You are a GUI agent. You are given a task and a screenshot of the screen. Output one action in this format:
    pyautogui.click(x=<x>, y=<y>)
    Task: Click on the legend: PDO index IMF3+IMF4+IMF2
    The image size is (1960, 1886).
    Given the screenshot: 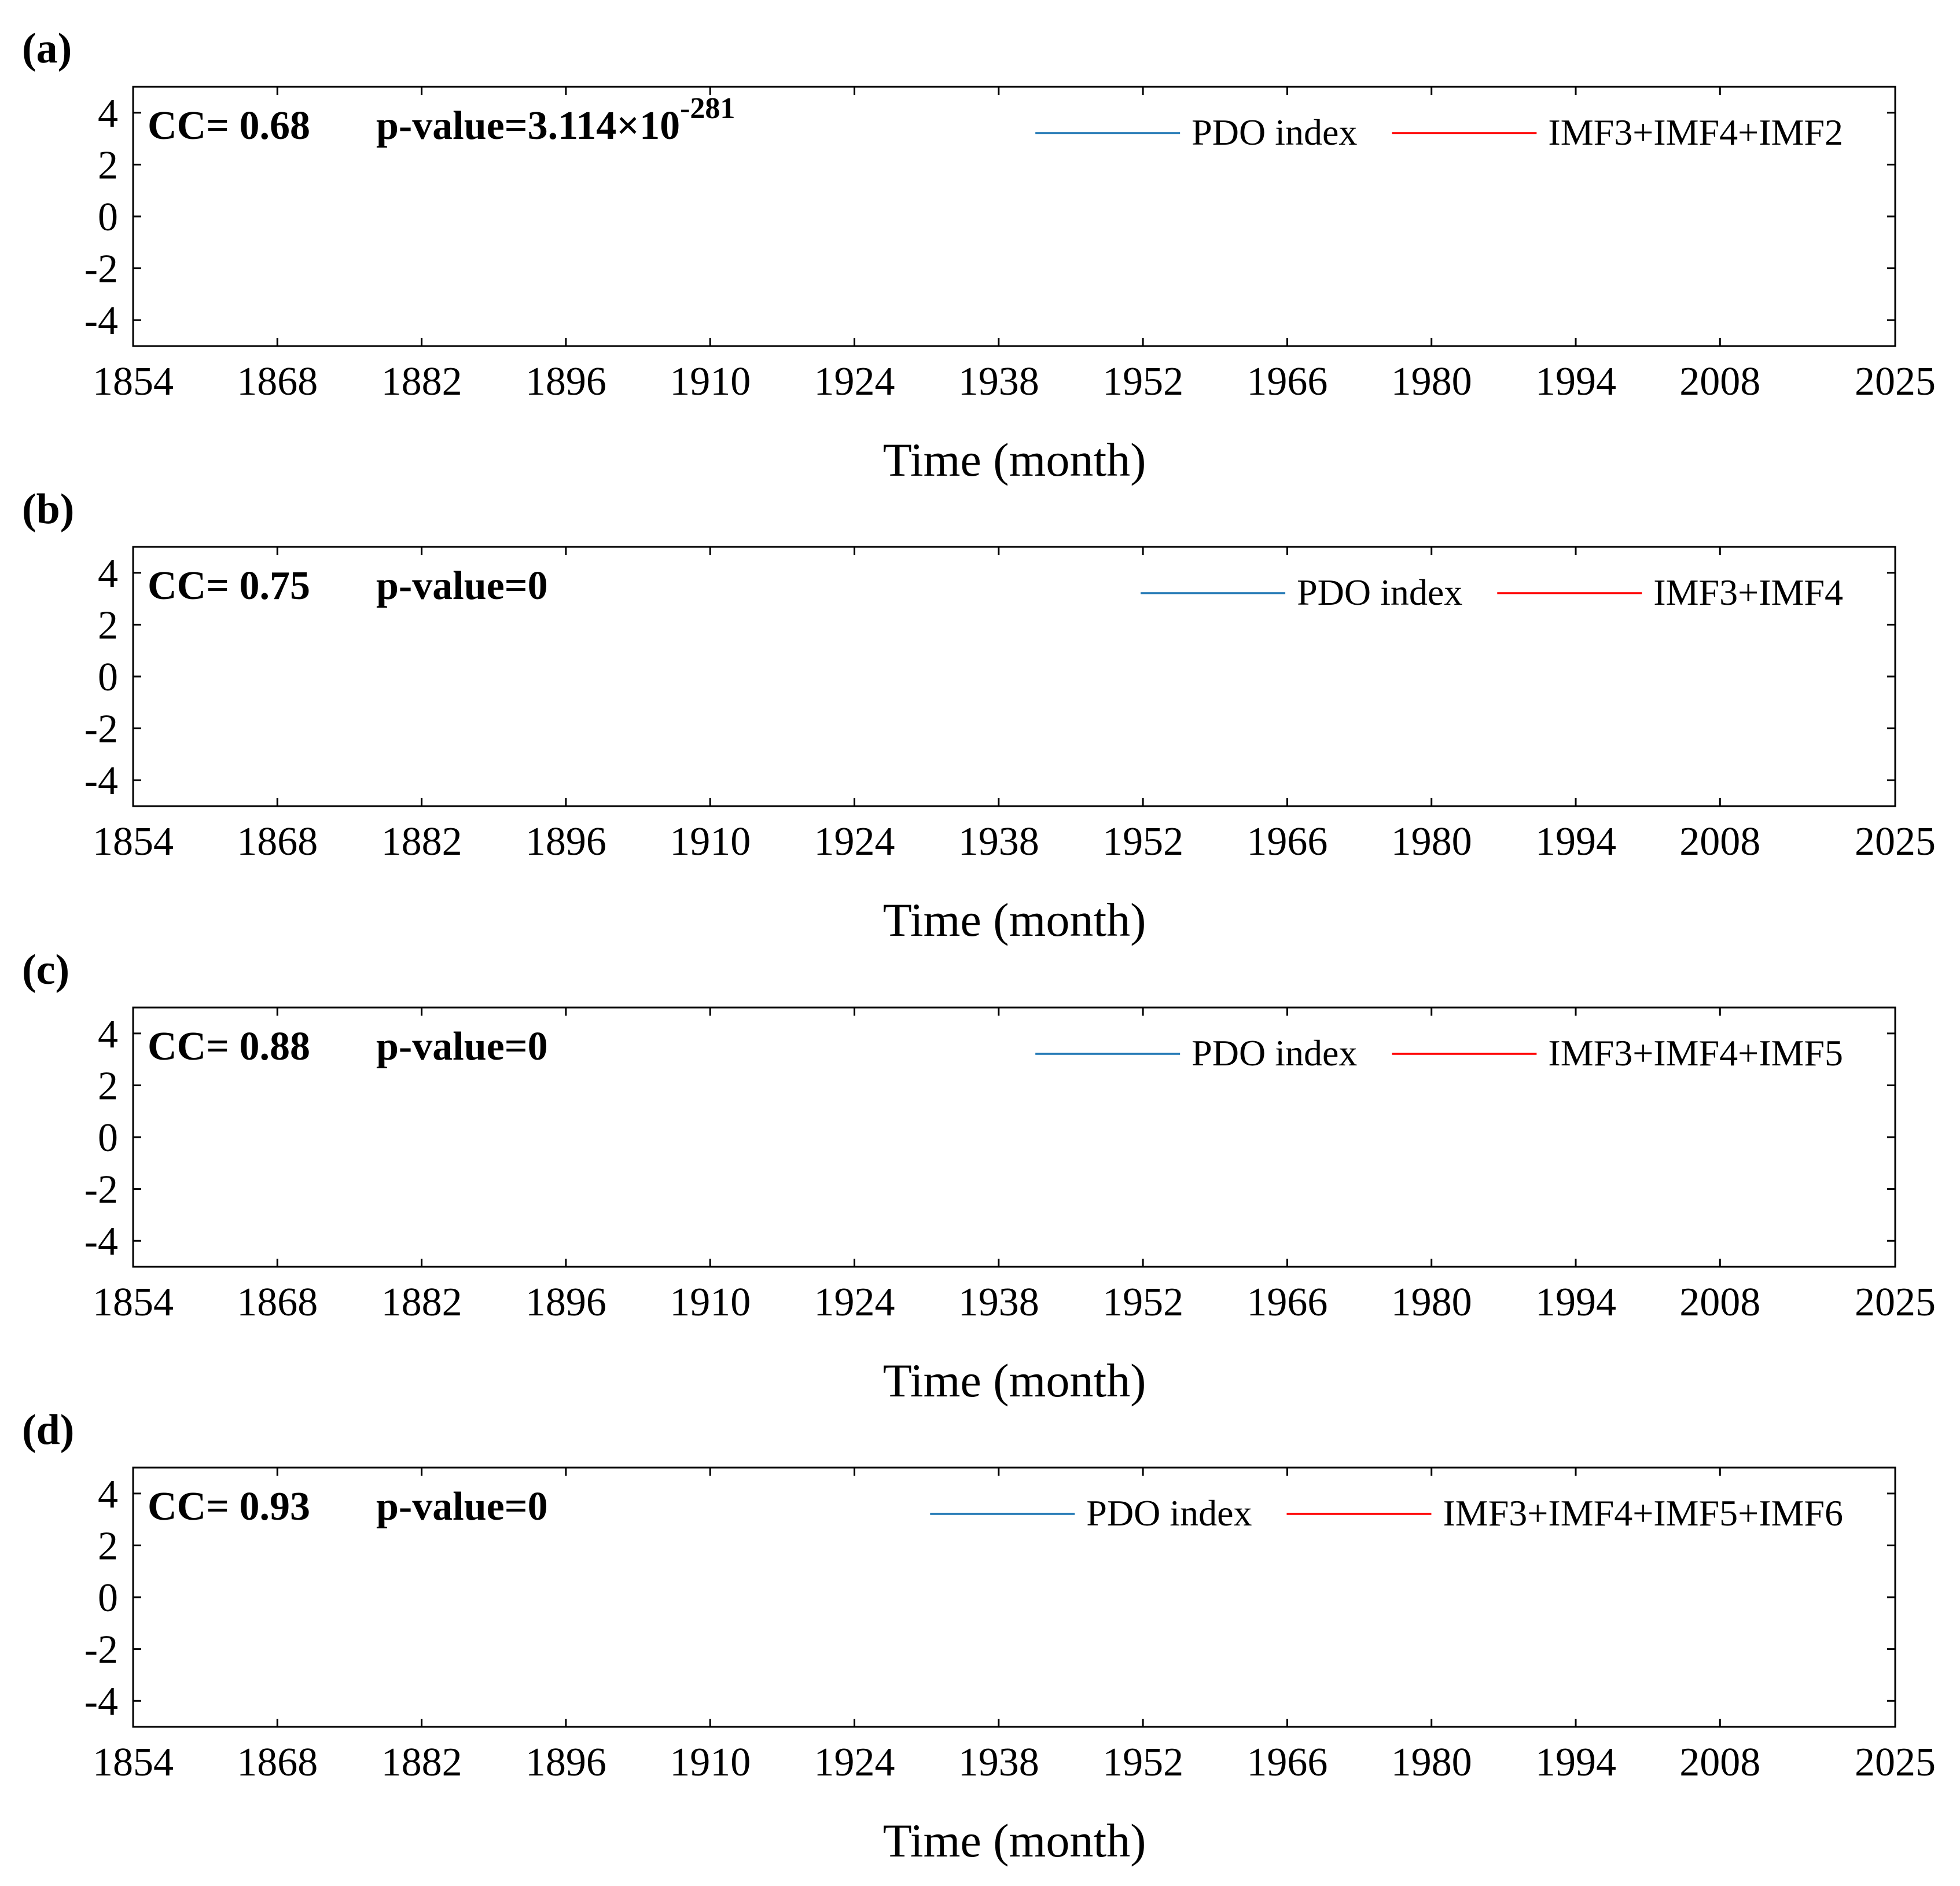 What is the action you would take?
    pyautogui.click(x=1439, y=132)
    